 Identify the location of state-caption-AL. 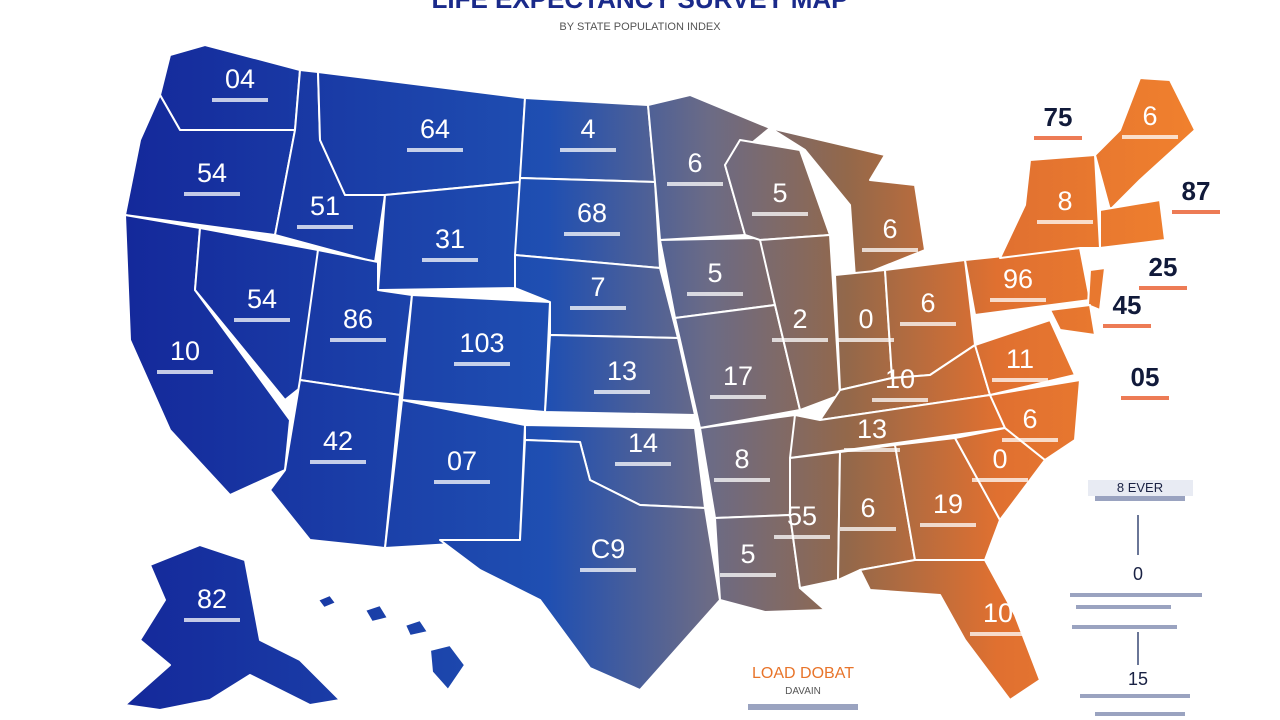
(868, 529).